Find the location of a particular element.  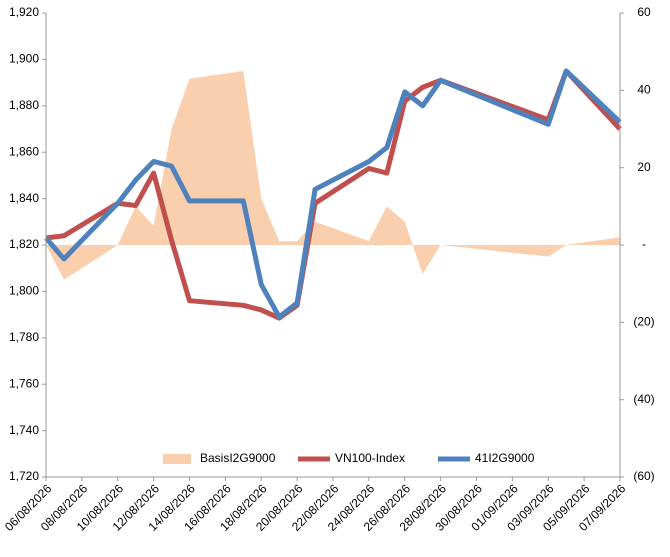

legend-label: 41I2G9000 is located at coordinates (505, 458).